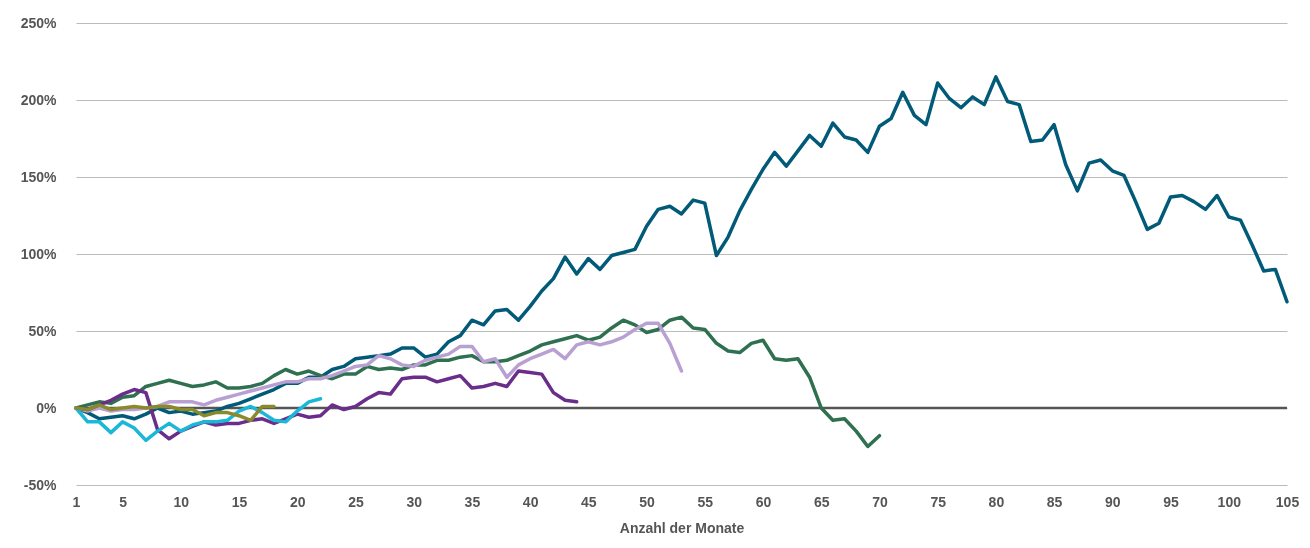 The height and width of the screenshot is (548, 1310). What do you see at coordinates (1113, 501) in the screenshot?
I see `x-tick-label: 90` at bounding box center [1113, 501].